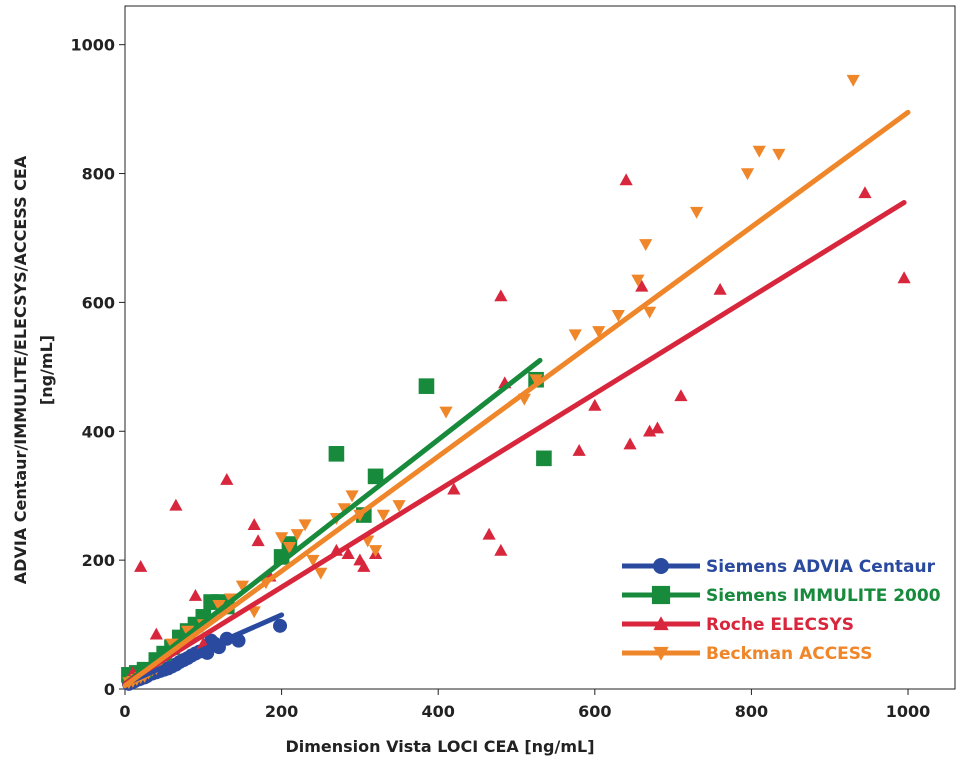  I want to click on y-tick-label-4: 800, so click(98, 174).